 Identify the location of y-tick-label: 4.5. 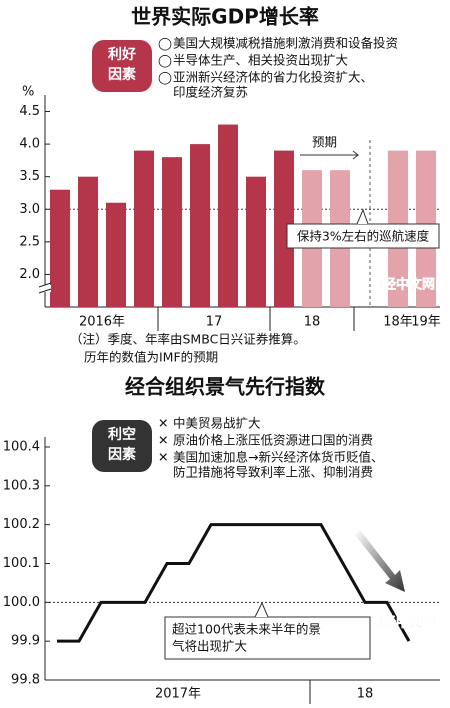
(29, 111).